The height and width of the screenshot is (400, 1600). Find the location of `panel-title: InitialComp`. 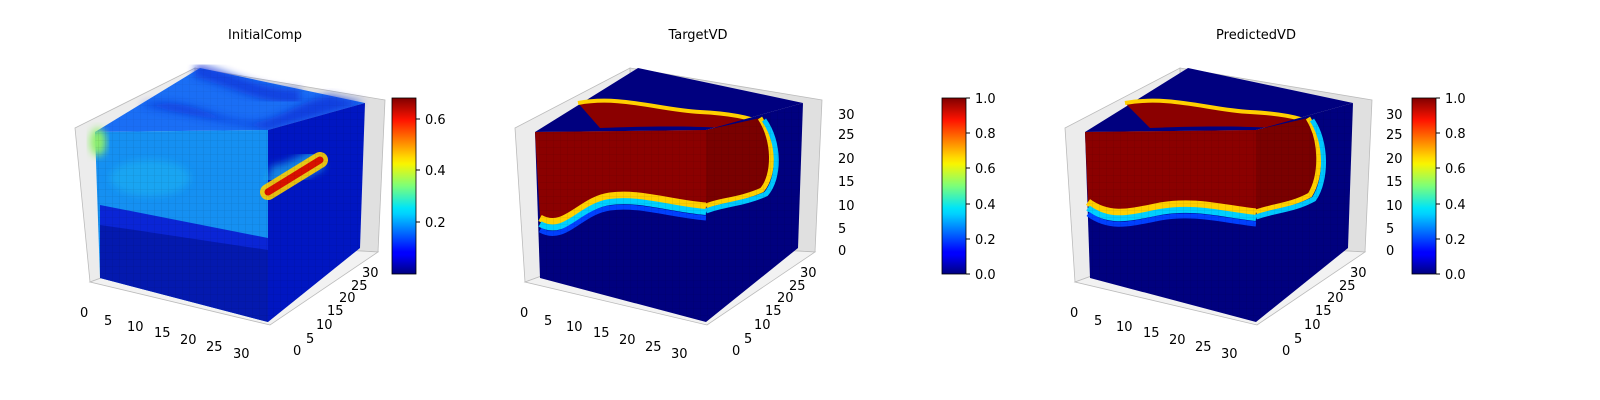

panel-title: InitialComp is located at coordinates (265, 35).